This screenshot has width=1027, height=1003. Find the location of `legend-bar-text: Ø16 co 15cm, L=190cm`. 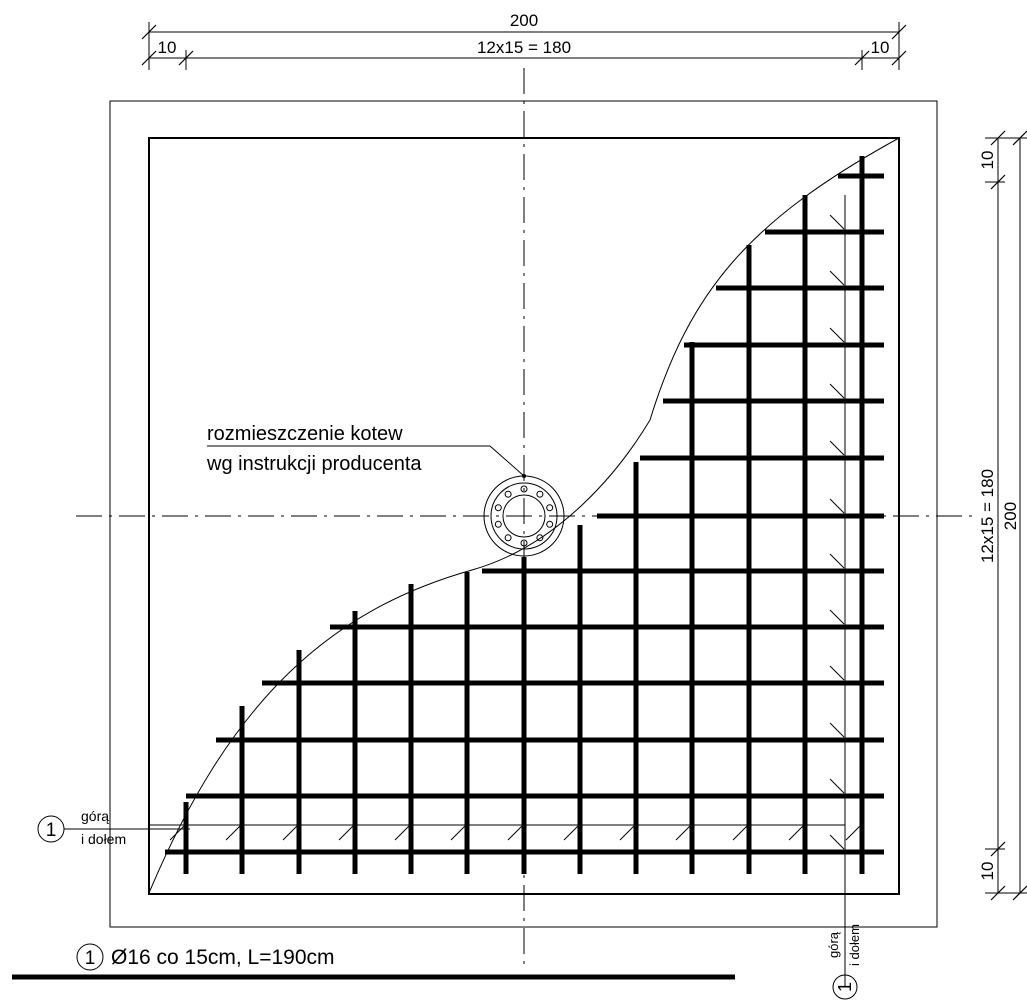

legend-bar-text: Ø16 co 15cm, L=190cm is located at coordinates (223, 957).